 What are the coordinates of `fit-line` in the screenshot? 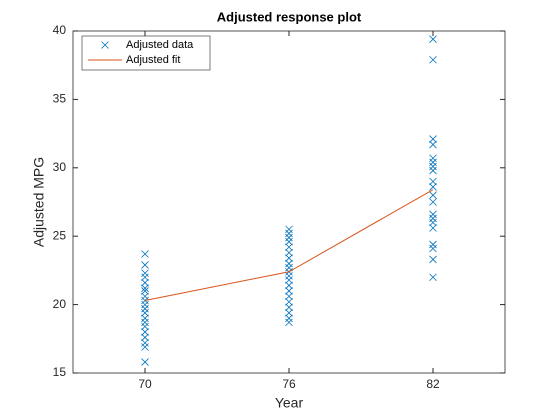 It's located at (289, 245).